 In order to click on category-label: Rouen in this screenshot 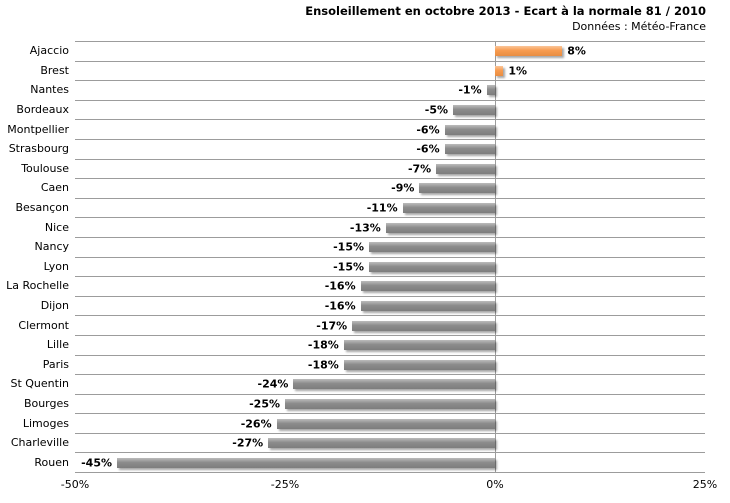, I will do `click(51, 462)`.